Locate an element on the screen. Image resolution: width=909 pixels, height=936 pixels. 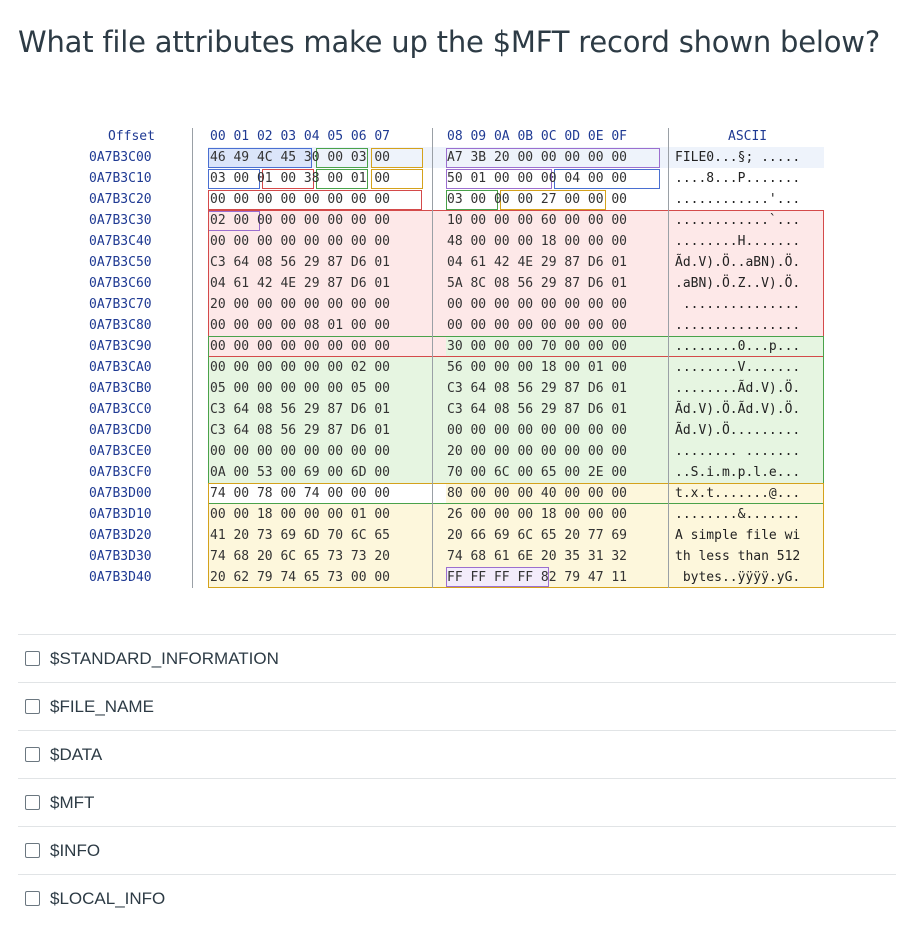
row-ascii: A simple file wi is located at coordinates (738, 535).